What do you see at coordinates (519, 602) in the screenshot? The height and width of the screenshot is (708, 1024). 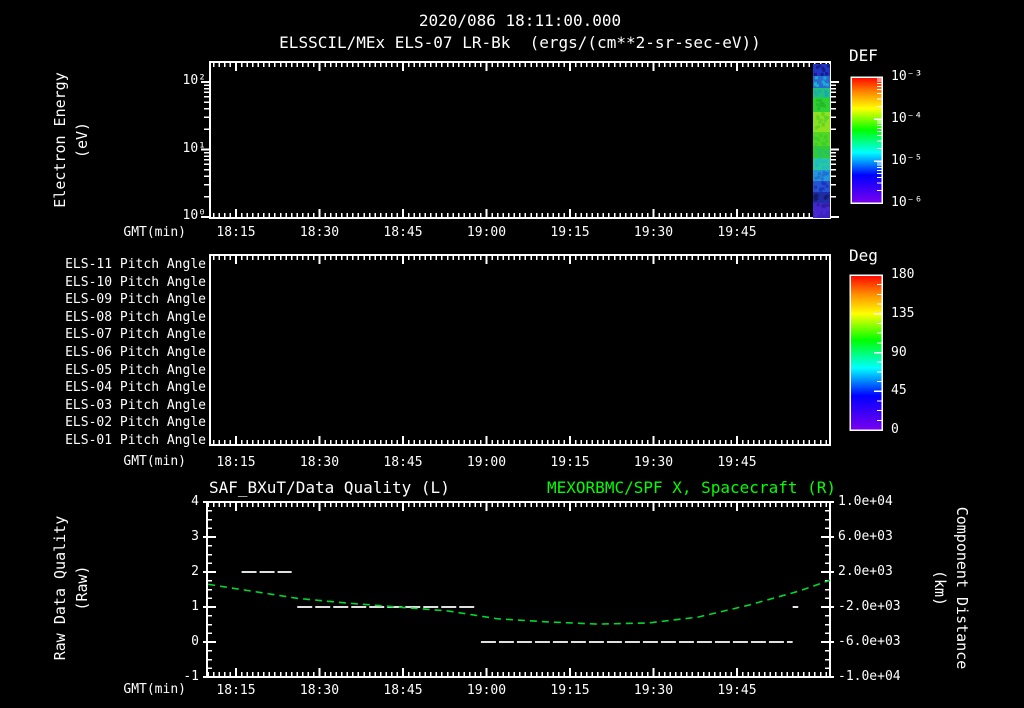 I see `spacecraft-x-curve` at bounding box center [519, 602].